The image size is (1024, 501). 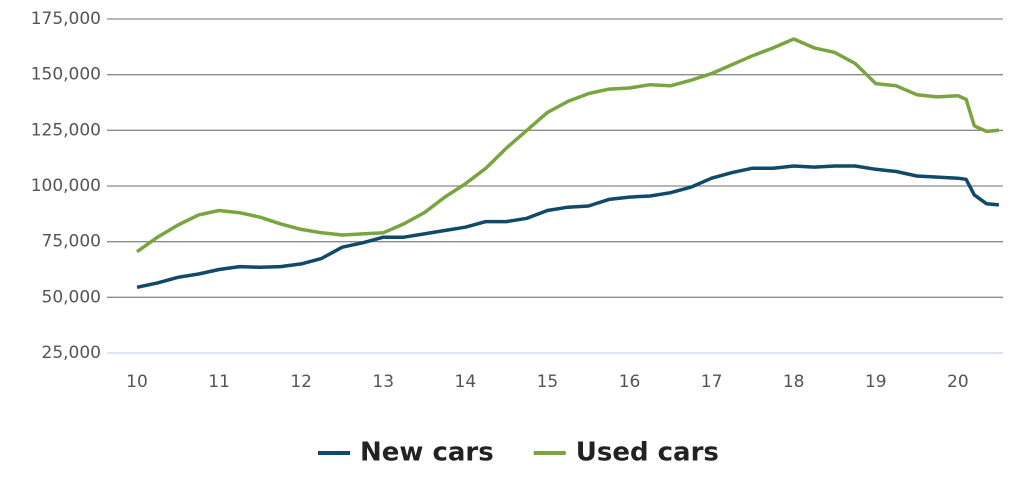 What do you see at coordinates (630, 382) in the screenshot?
I see `x-tick-label: 16` at bounding box center [630, 382].